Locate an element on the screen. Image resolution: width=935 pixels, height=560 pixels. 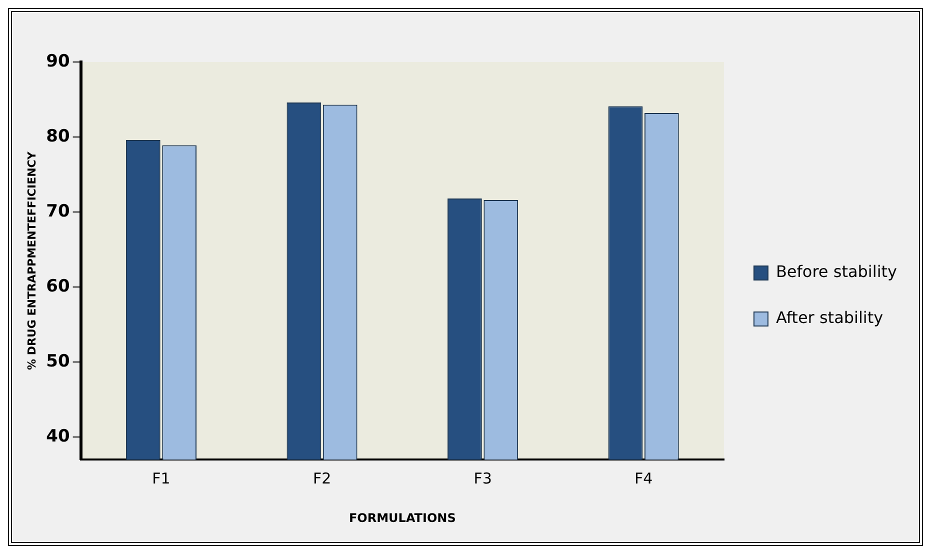
y-axis-title: % DRUG ENTRAPPMENTEFFICIENCY is located at coordinates (31, 260).